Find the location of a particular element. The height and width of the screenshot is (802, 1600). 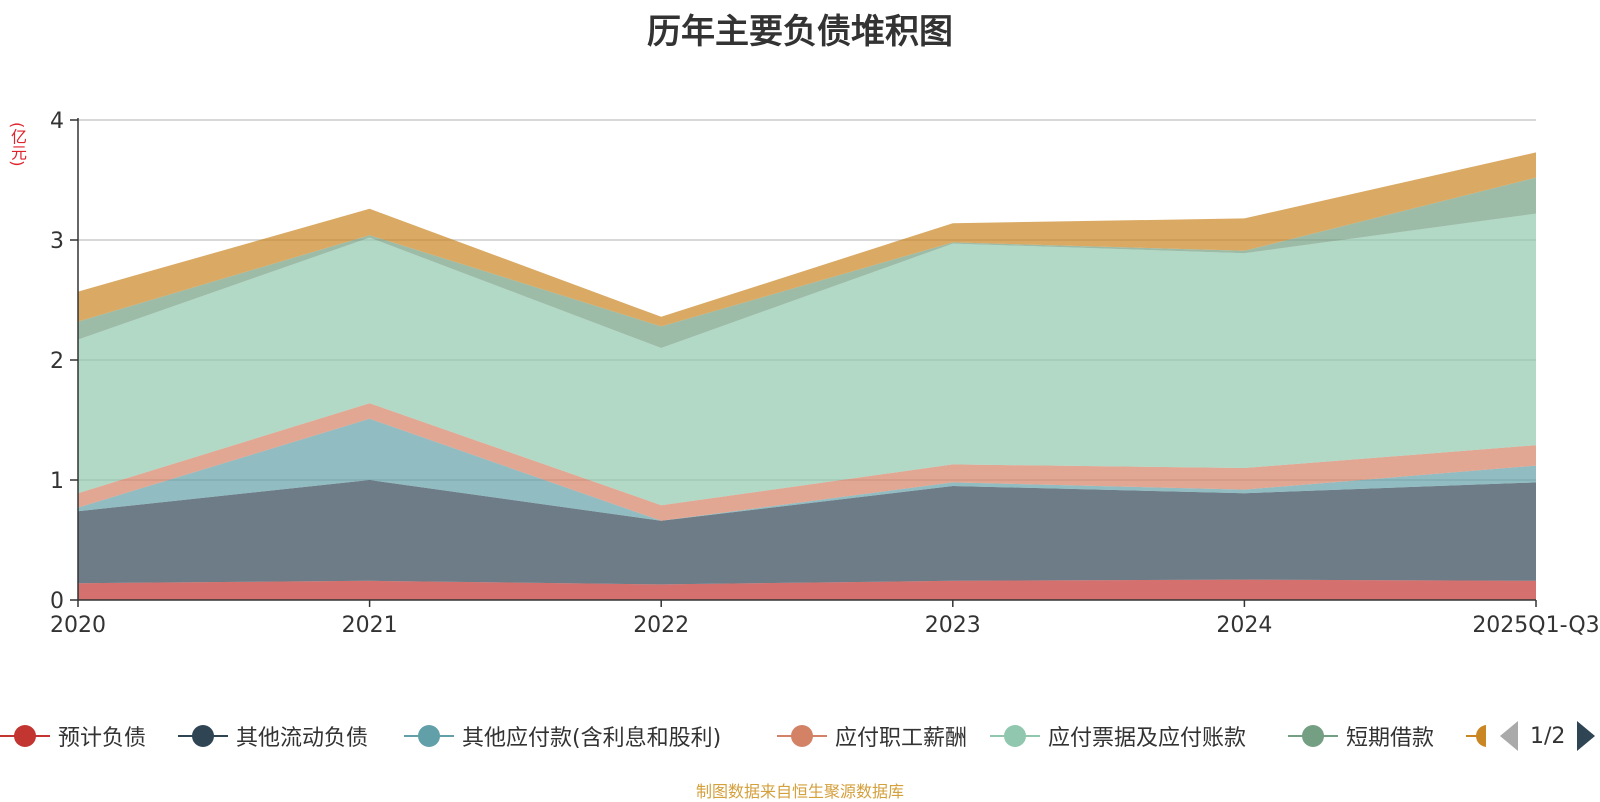

legend-item: 短期借款 is located at coordinates (1361, 736).